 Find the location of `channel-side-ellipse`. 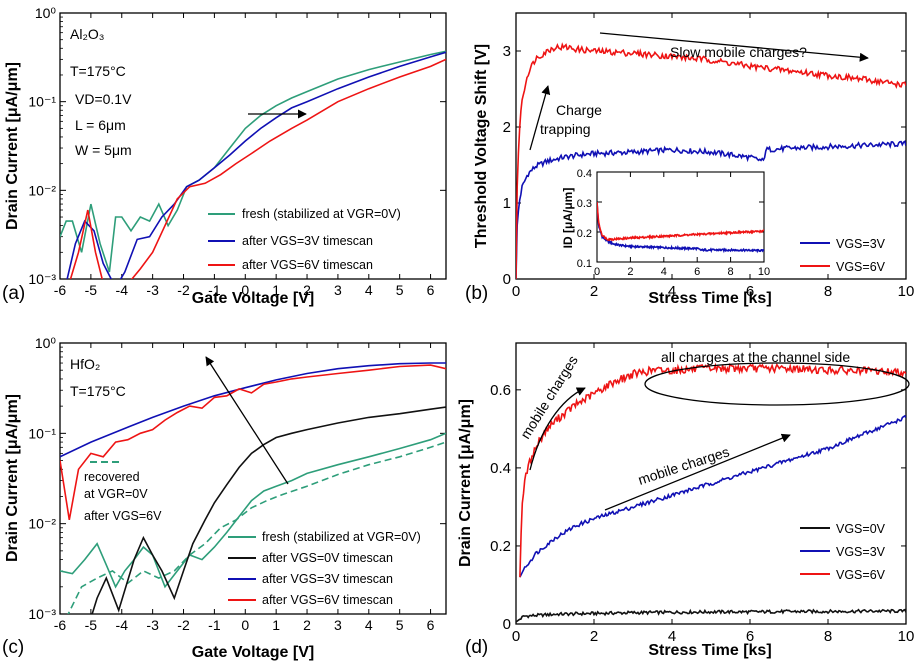

channel-side-ellipse is located at coordinates (777, 384).